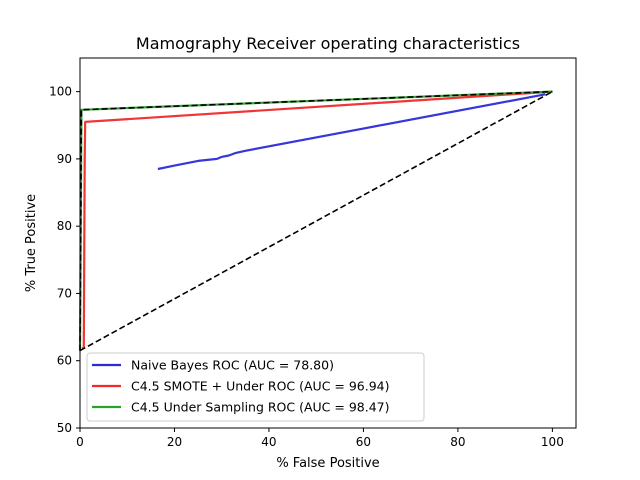 This screenshot has height=480, width=640. I want to click on y-tick-label: 100, so click(60, 92).